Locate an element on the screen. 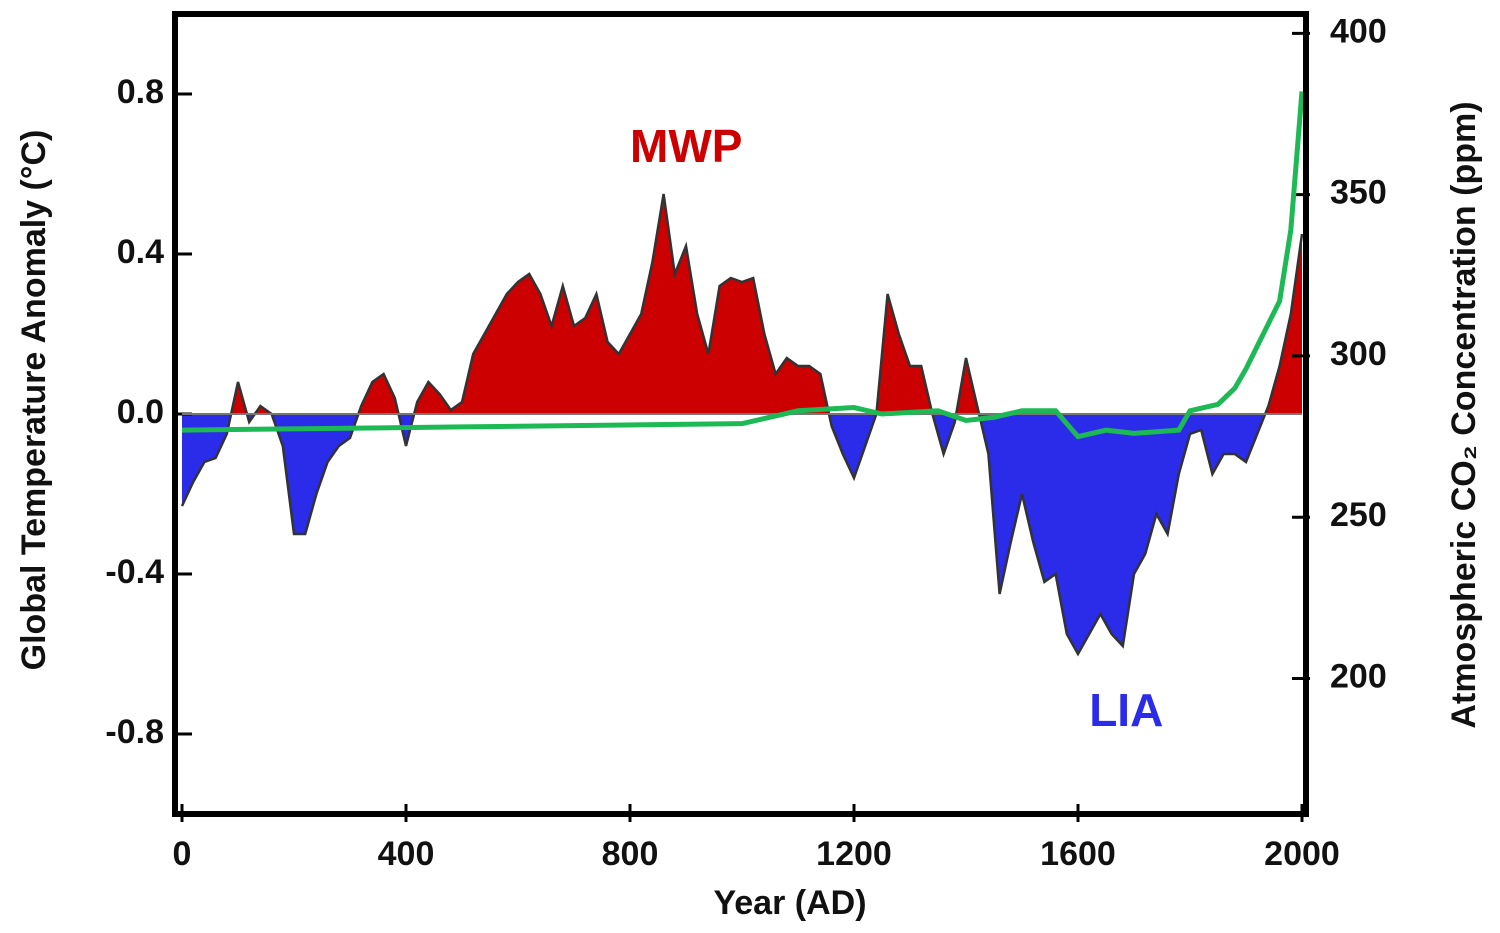 The image size is (1500, 933). x-tick-label: 1600 is located at coordinates (1078, 854).